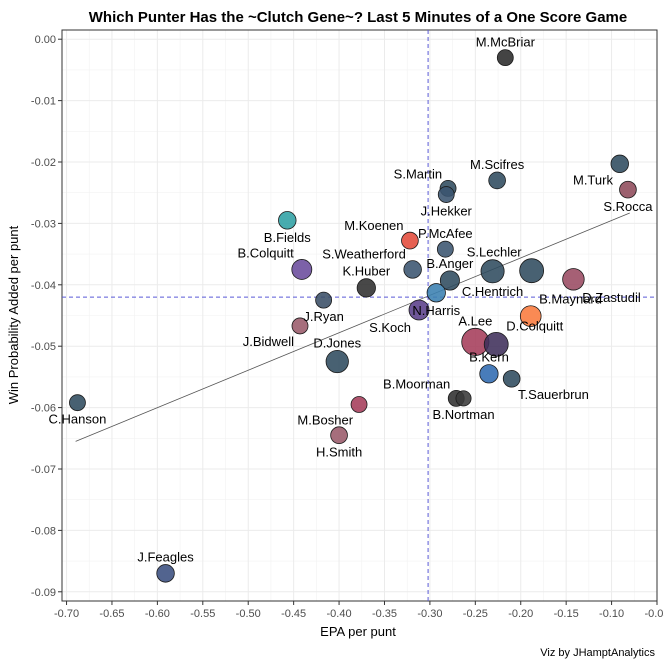 The width and height of the screenshot is (664, 664). What do you see at coordinates (475, 320) in the screenshot?
I see `point-label: A.Lee` at bounding box center [475, 320].